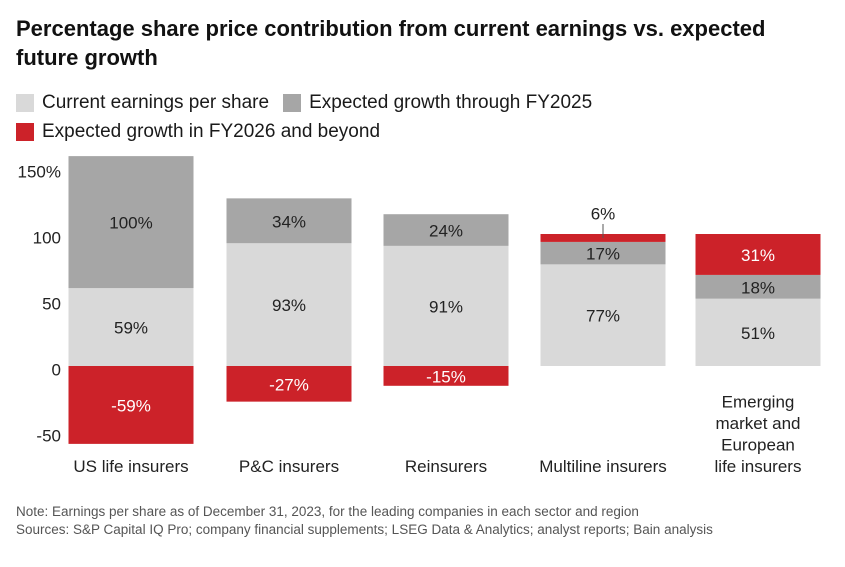 This screenshot has width=845, height=567. I want to click on legend-item-growth-fy2026: Expected growth in FY2026 and beyond, so click(198, 131).